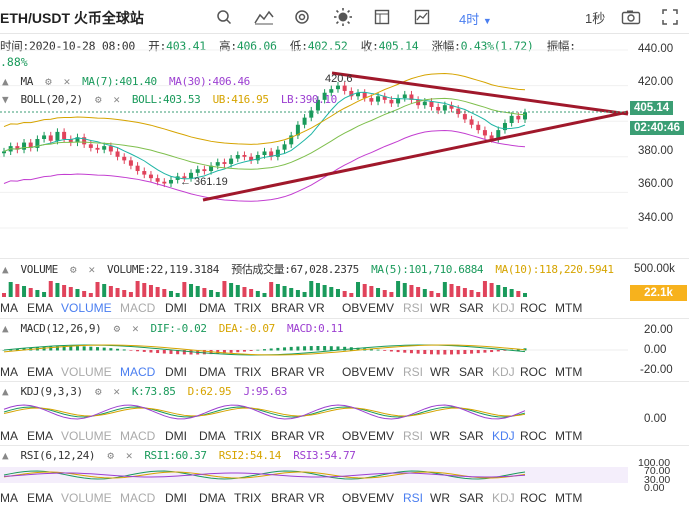 The width and height of the screenshot is (689, 509). What do you see at coordinates (5, 391) in the screenshot?
I see `kdj-collapse-icon: ▲` at bounding box center [5, 391].